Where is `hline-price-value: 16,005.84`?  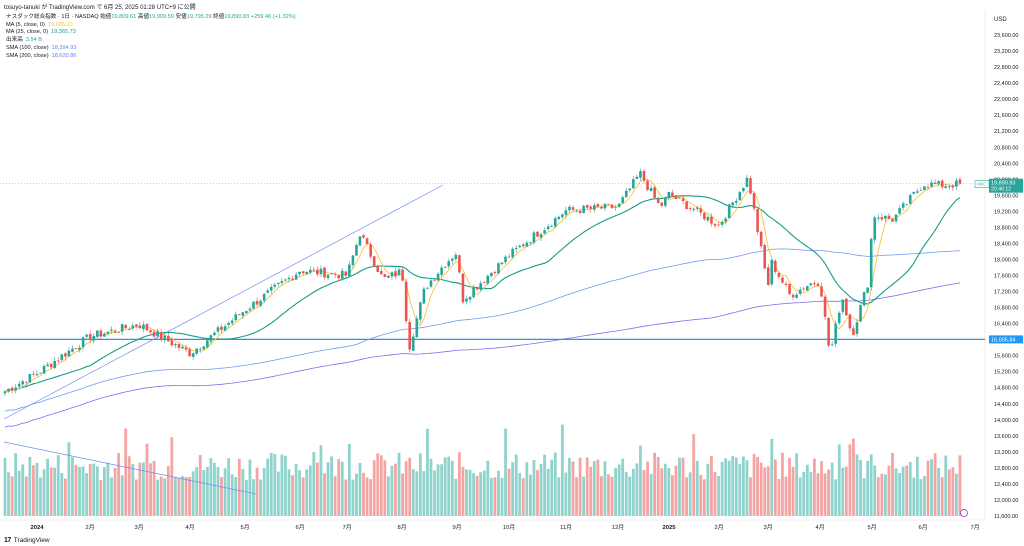
hline-price-value: 16,005.84 is located at coordinates (1003, 340).